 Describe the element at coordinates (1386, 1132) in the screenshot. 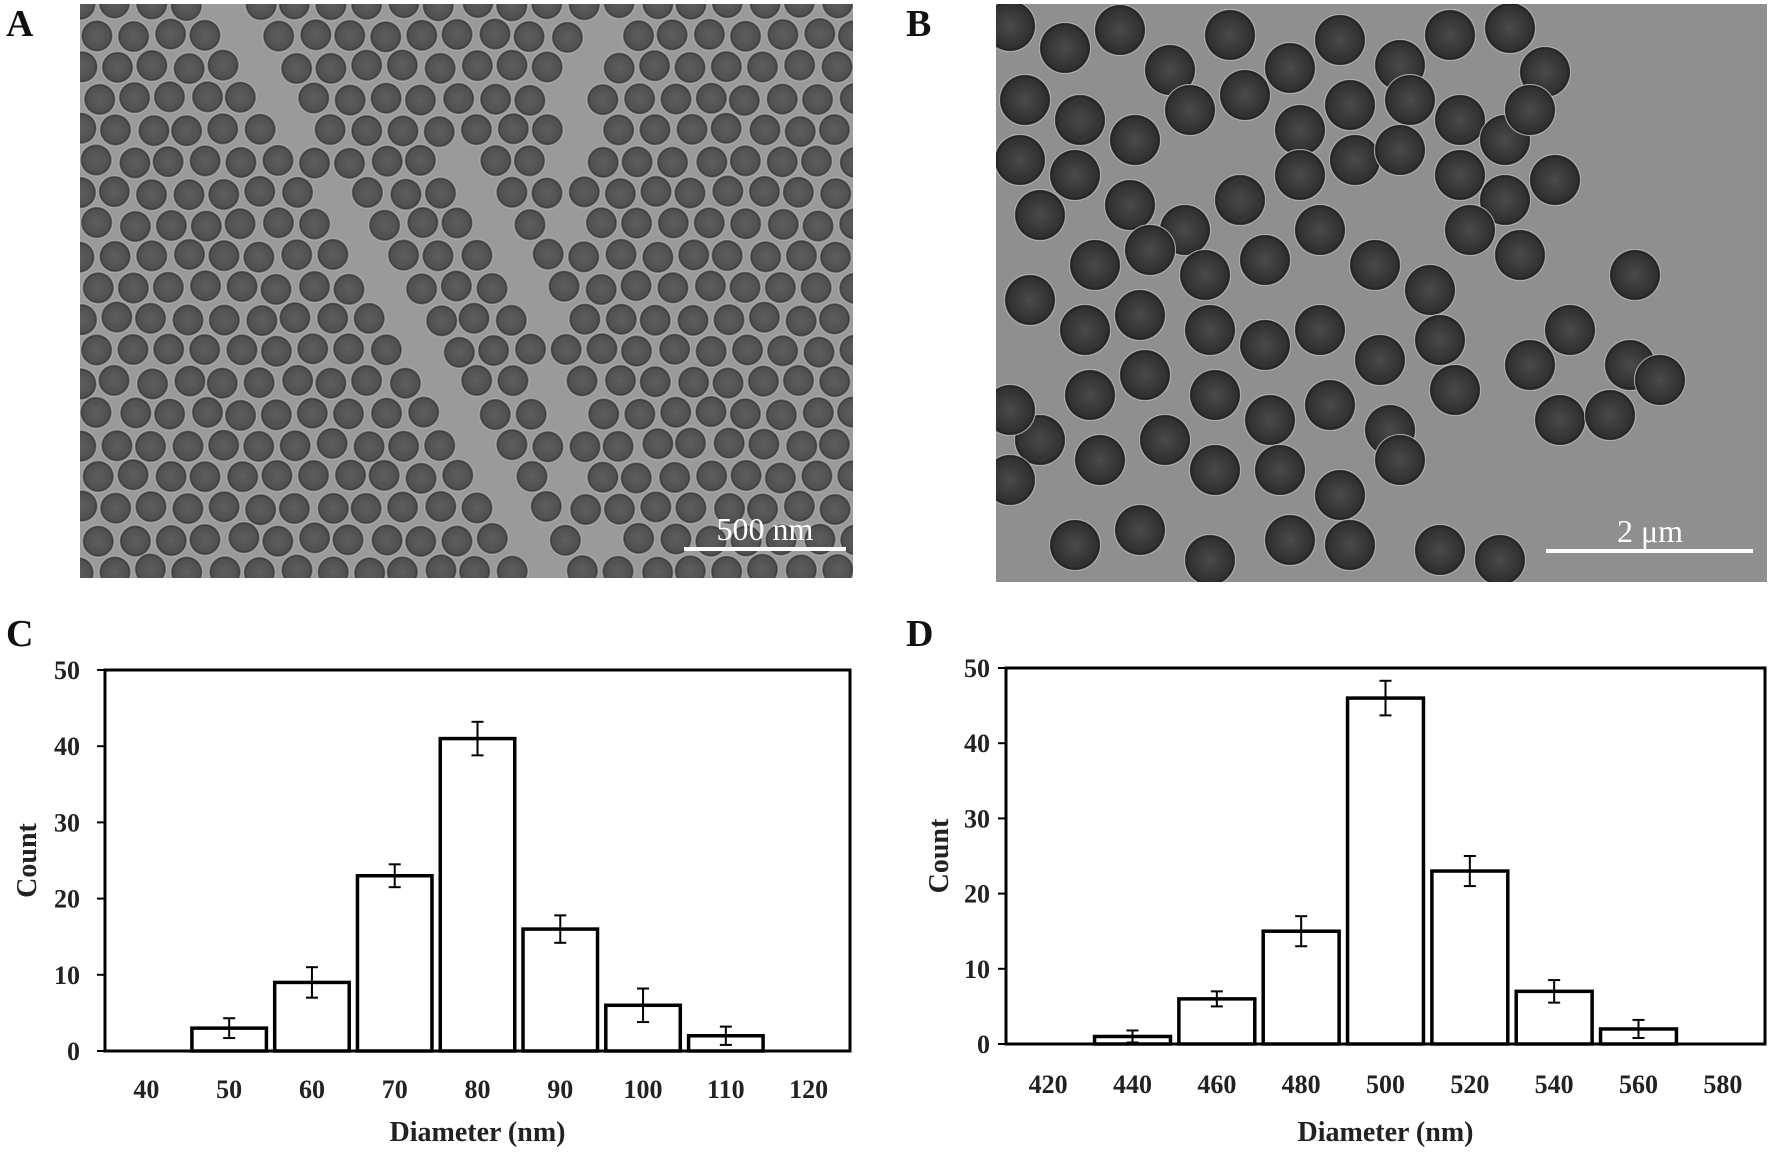

I see `x-axis-title-d: Diameter (nm)` at that location.